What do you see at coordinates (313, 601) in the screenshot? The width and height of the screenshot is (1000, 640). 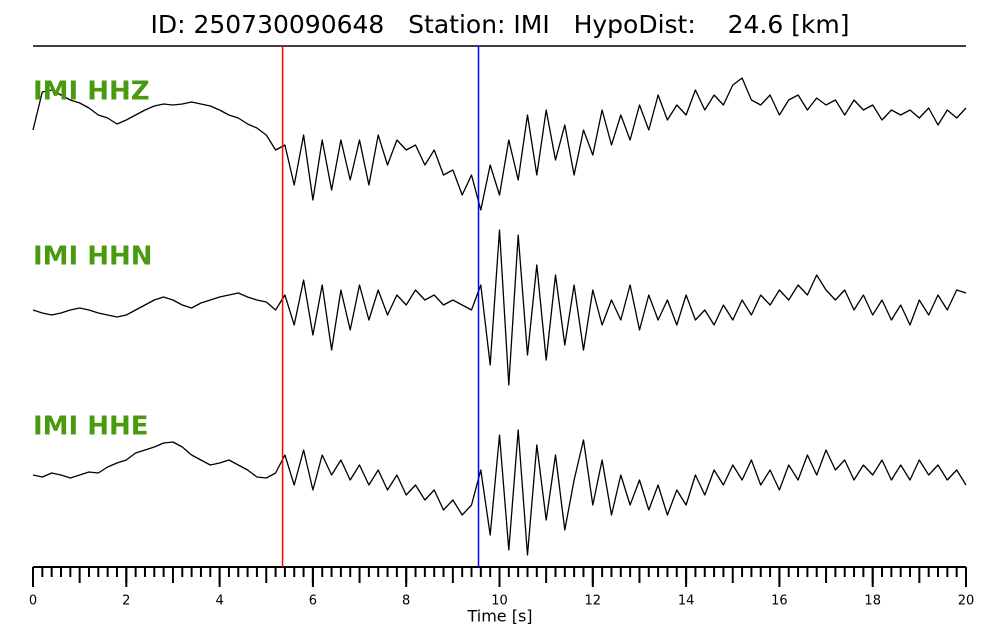 I see `x-tick-label: 6` at bounding box center [313, 601].